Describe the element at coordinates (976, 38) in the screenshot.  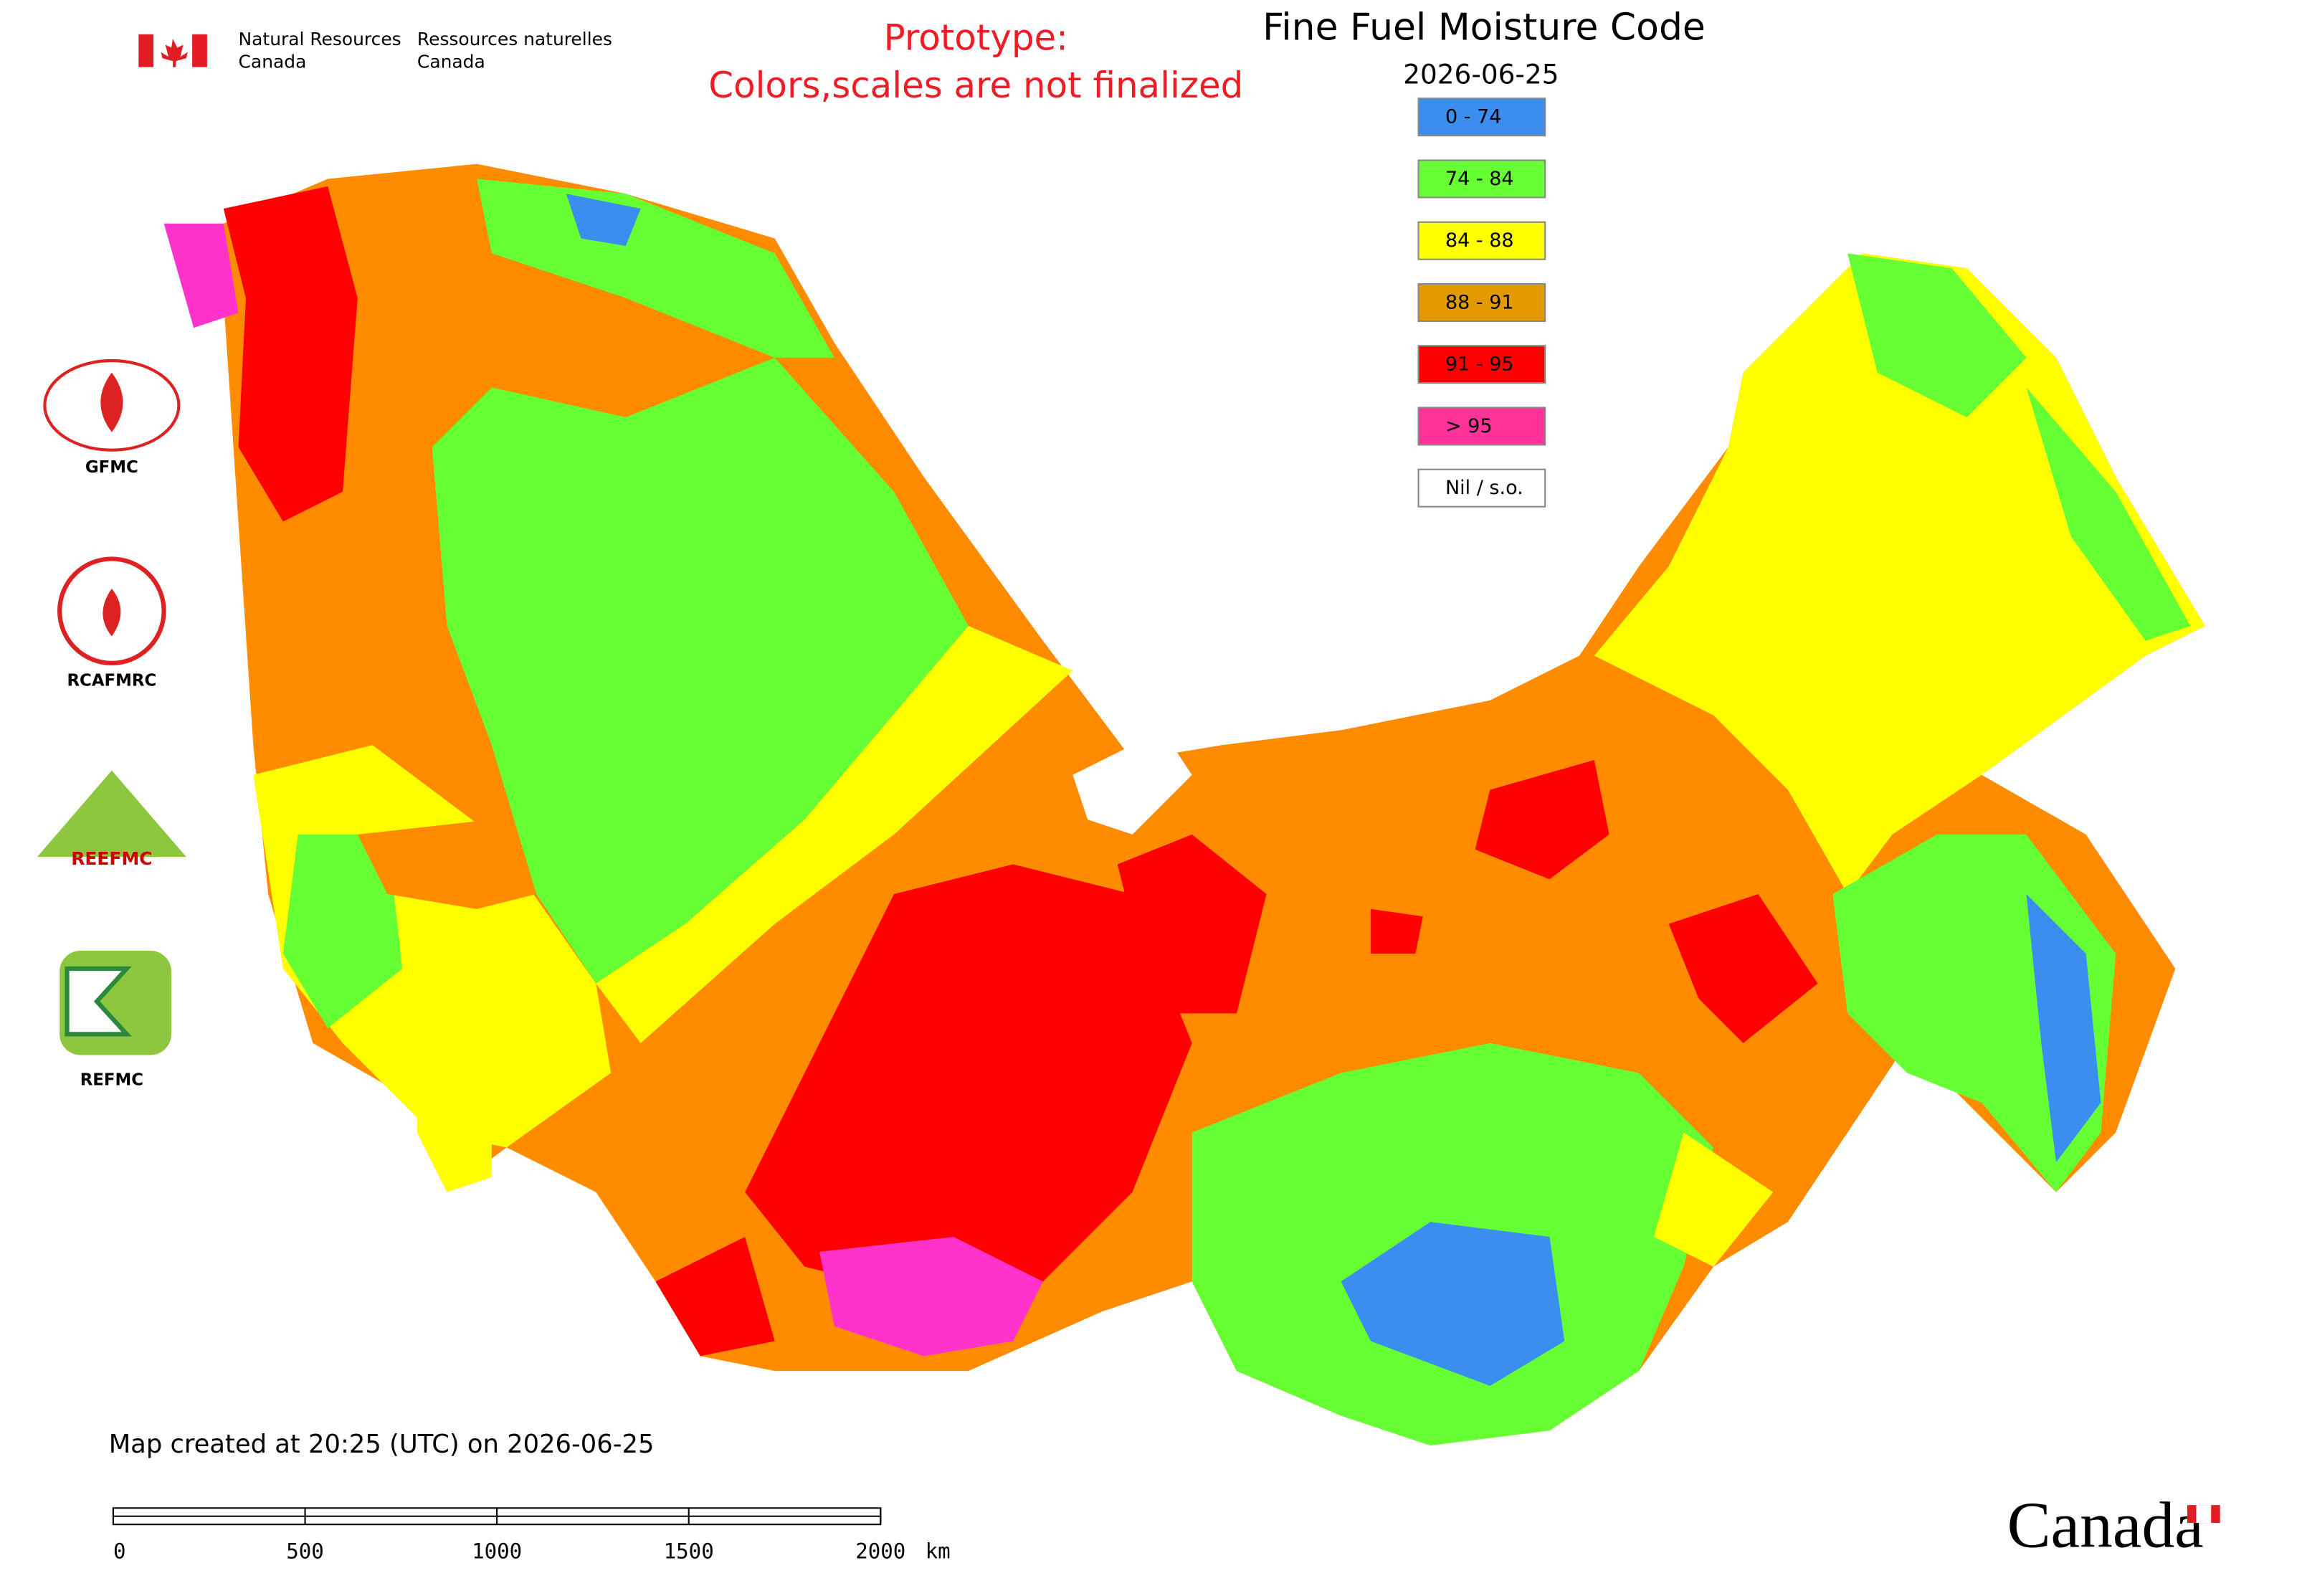
I see `notice-line-1: Prototype:` at that location.